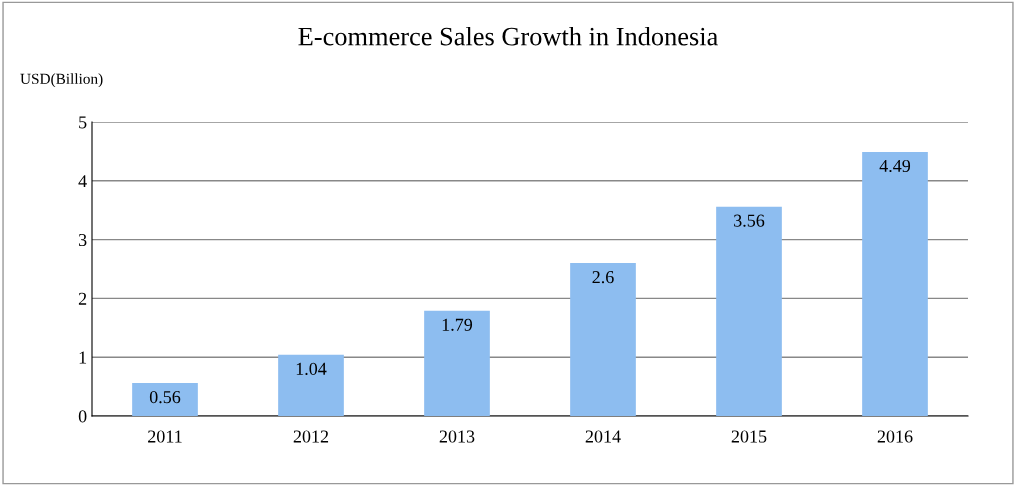 The width and height of the screenshot is (1016, 486). Describe the element at coordinates (82, 298) in the screenshot. I see `y-tick-label: 2` at that location.